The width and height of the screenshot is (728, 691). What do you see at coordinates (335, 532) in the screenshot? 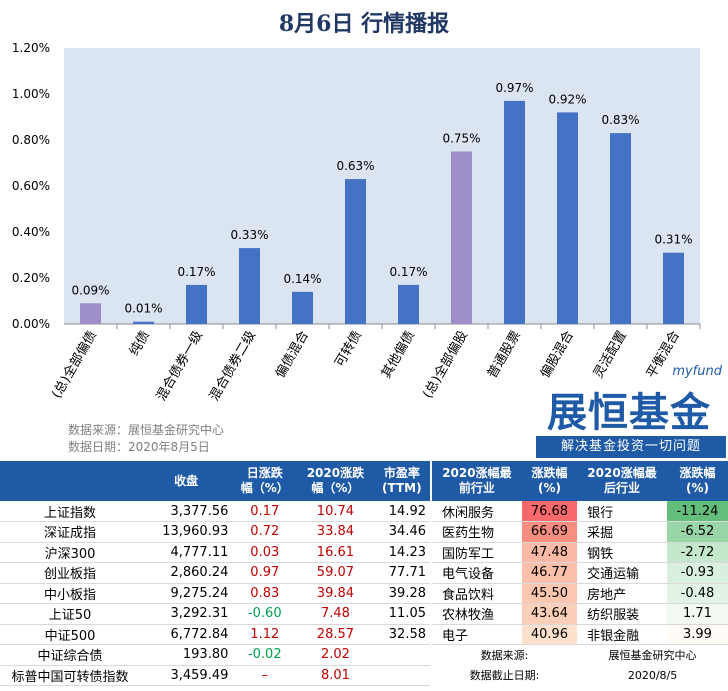
I see `ytd-change: 33.84` at bounding box center [335, 532].